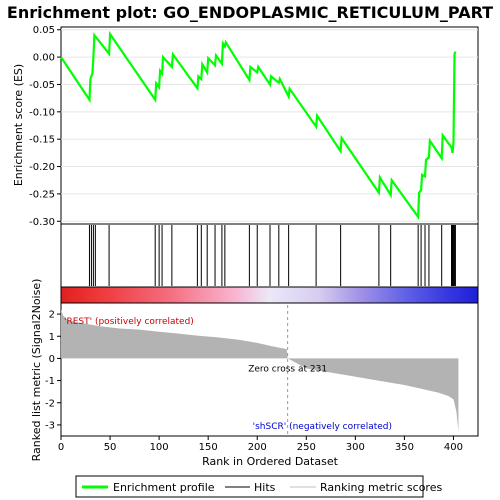 The height and width of the screenshot is (500, 500). I want to click on x-tick-label: 300, so click(355, 447).